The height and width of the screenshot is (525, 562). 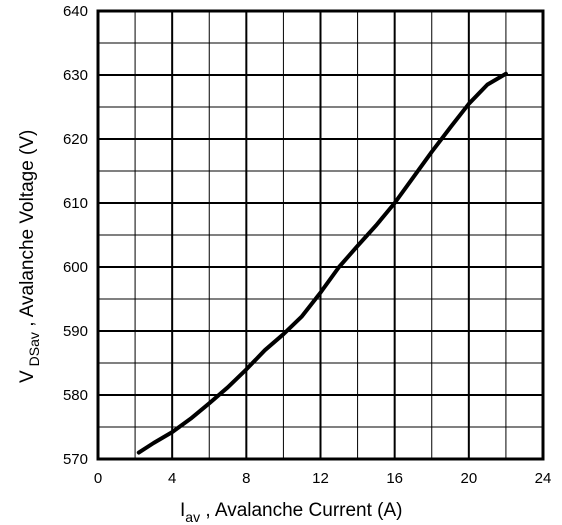 I want to click on y-tick-label: 600, so click(x=75, y=267).